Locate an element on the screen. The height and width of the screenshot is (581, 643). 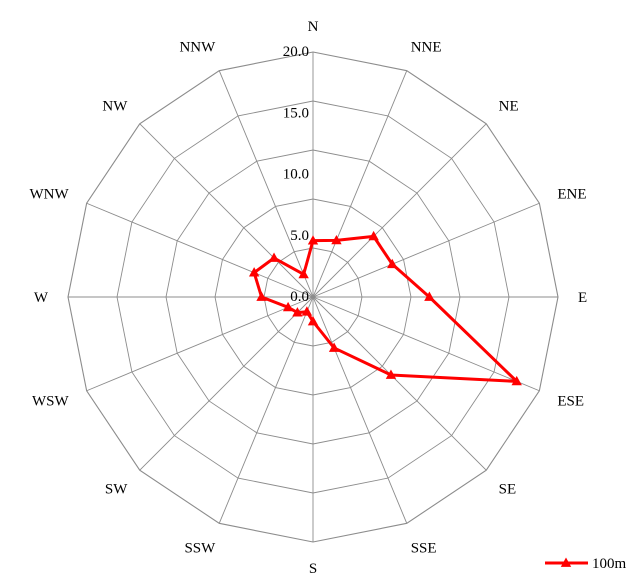
direction-label-w: W is located at coordinates (41, 298).